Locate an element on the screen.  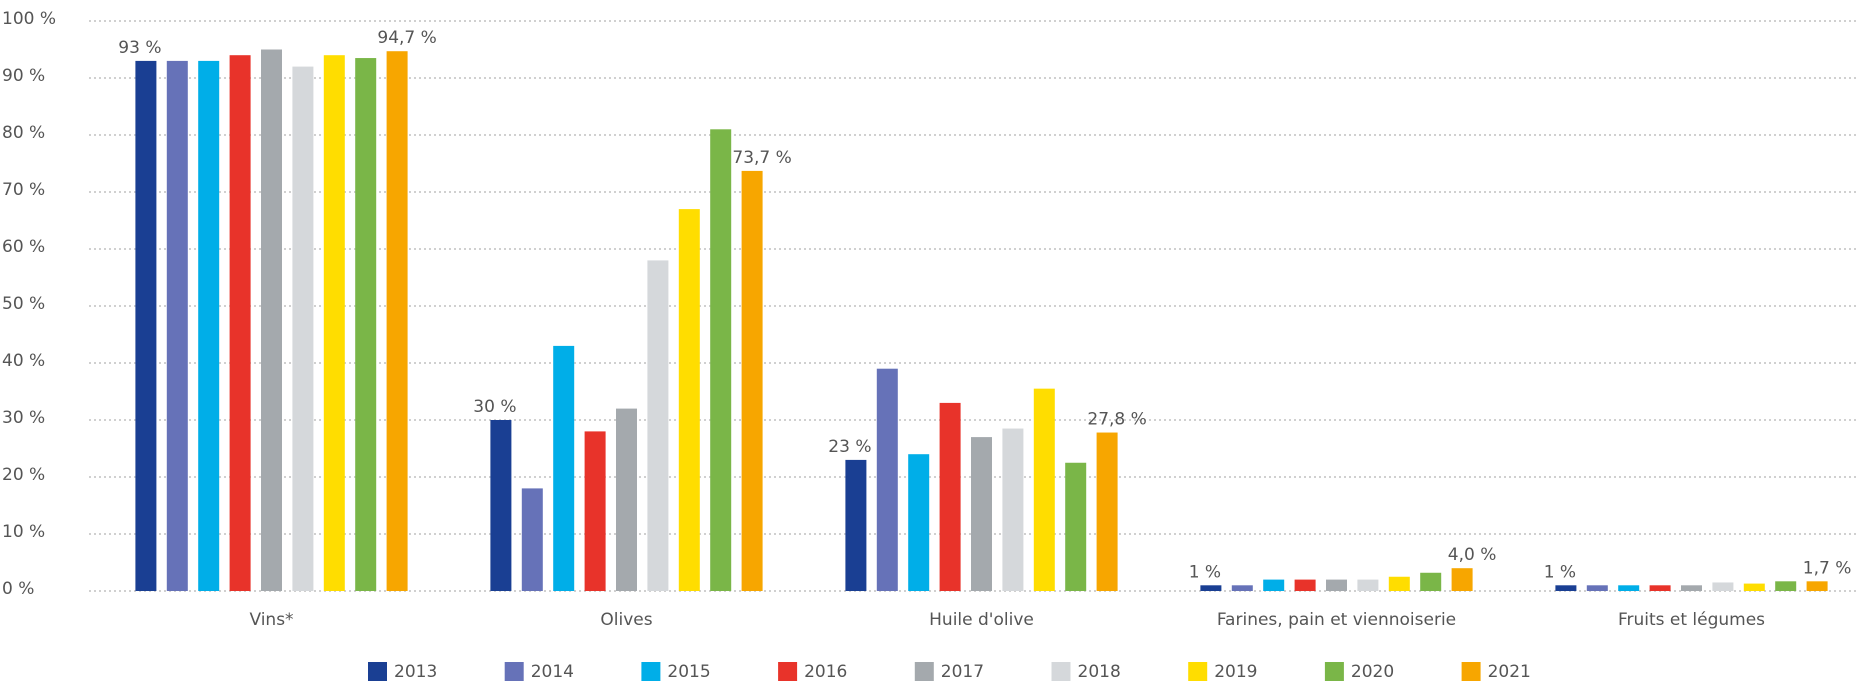
x-tick-label: Vins* is located at coordinates (271, 620).